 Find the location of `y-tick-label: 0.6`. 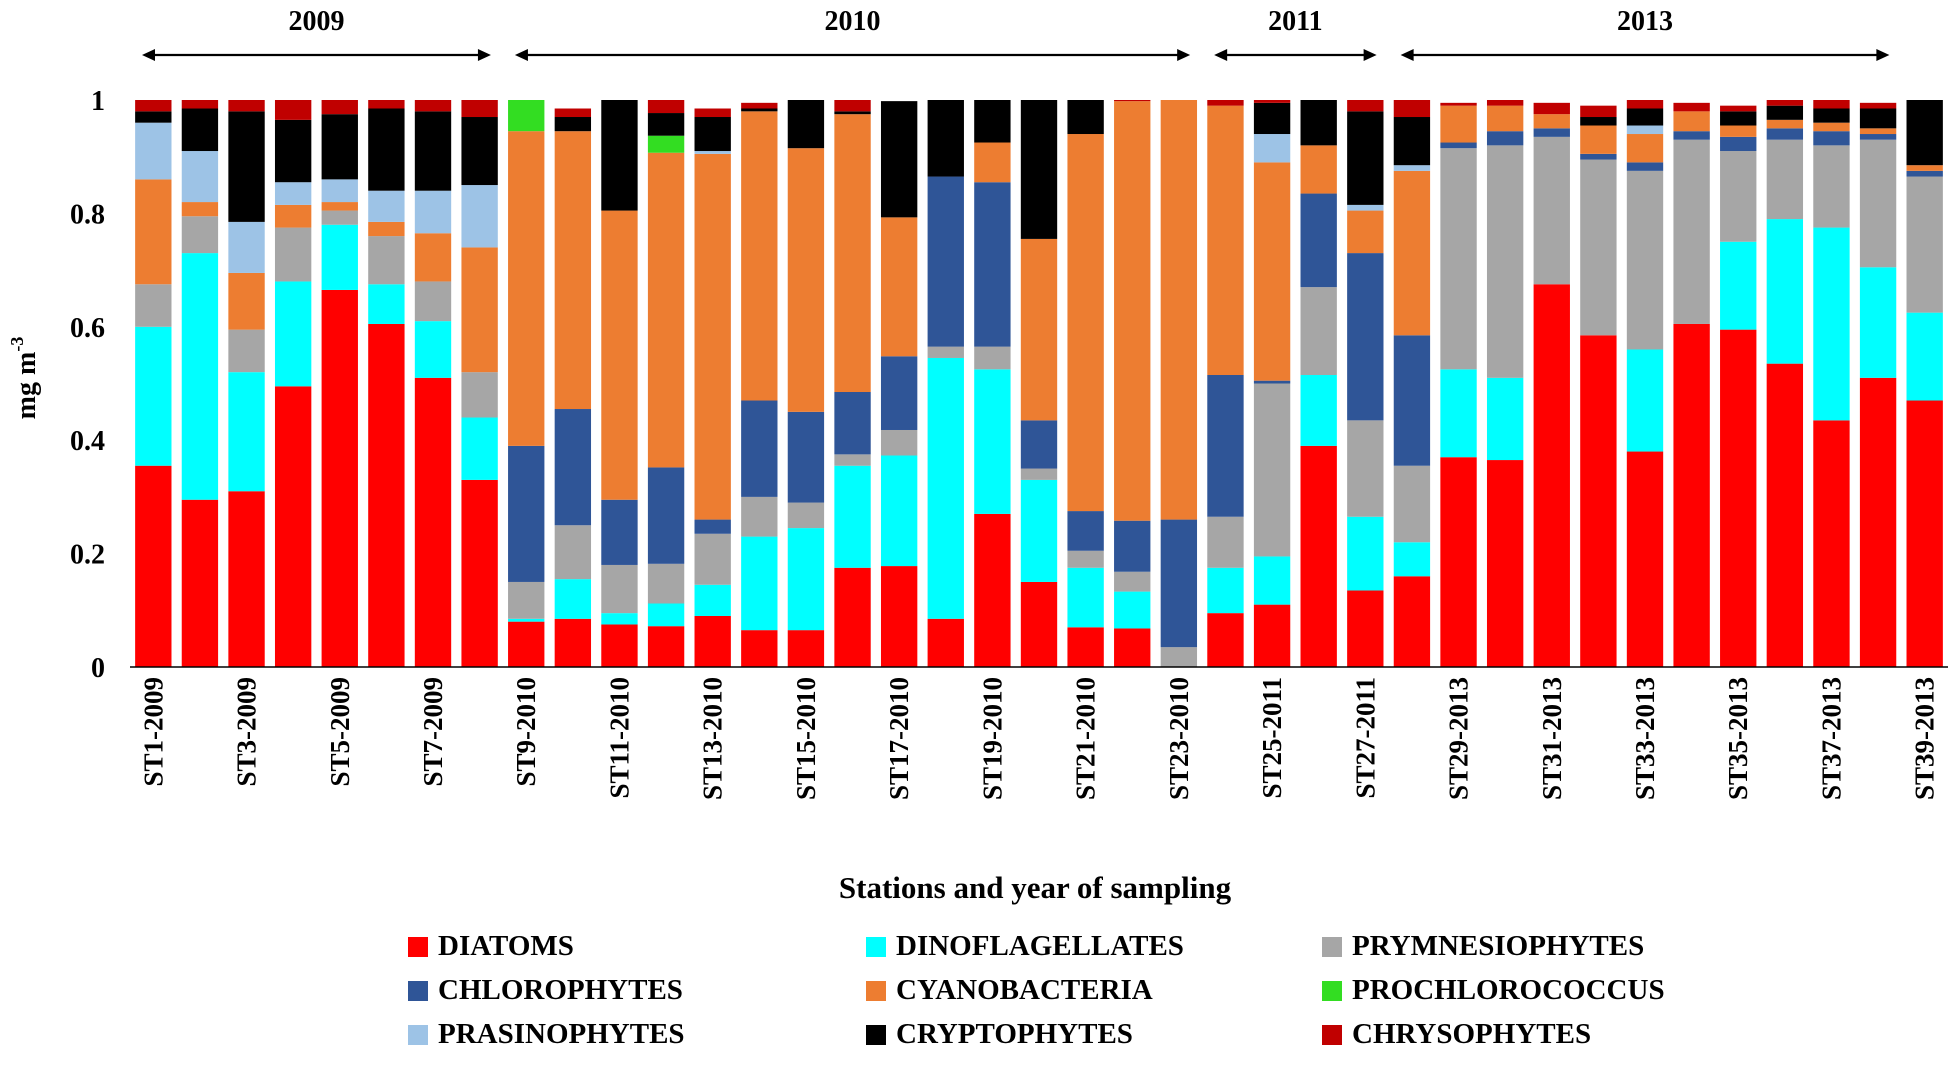

y-tick-label: 0.6 is located at coordinates (87, 328).